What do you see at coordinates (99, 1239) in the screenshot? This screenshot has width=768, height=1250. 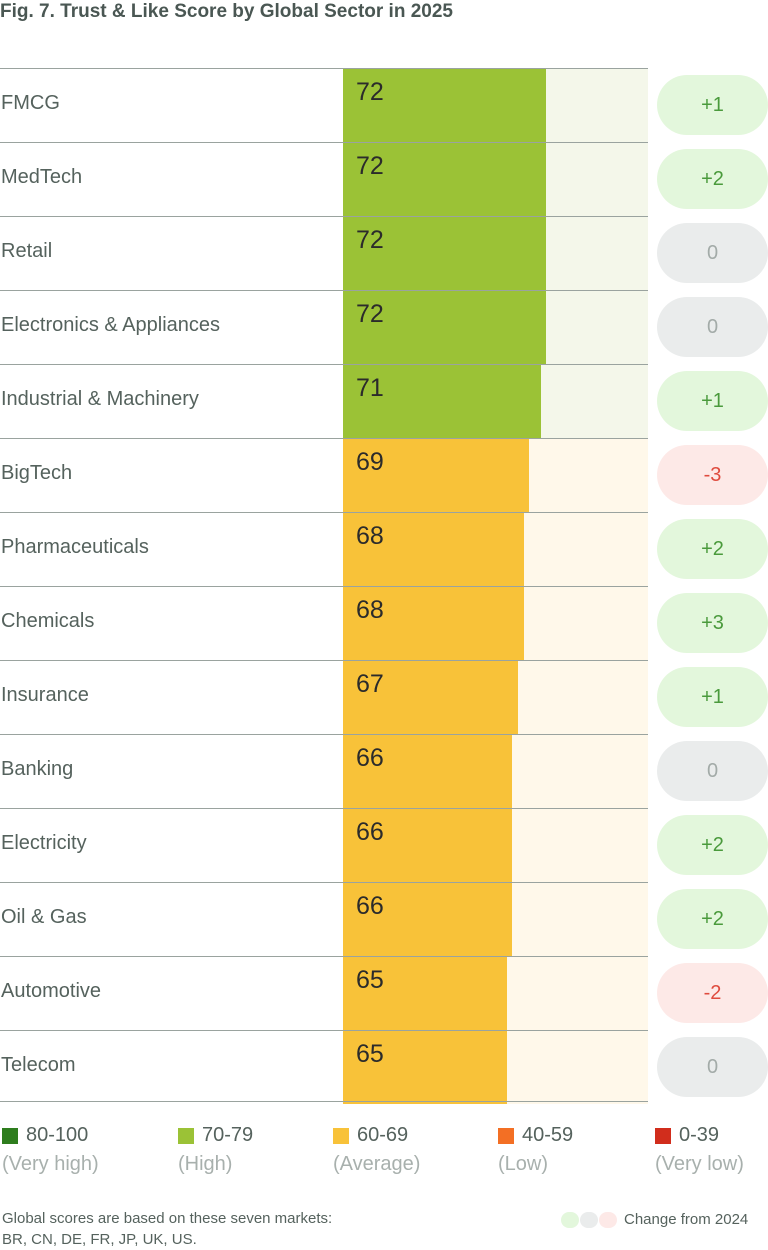 I see `footnote-line-2: BR, CN, DE, FR, JP, UK, US.` at bounding box center [99, 1239].